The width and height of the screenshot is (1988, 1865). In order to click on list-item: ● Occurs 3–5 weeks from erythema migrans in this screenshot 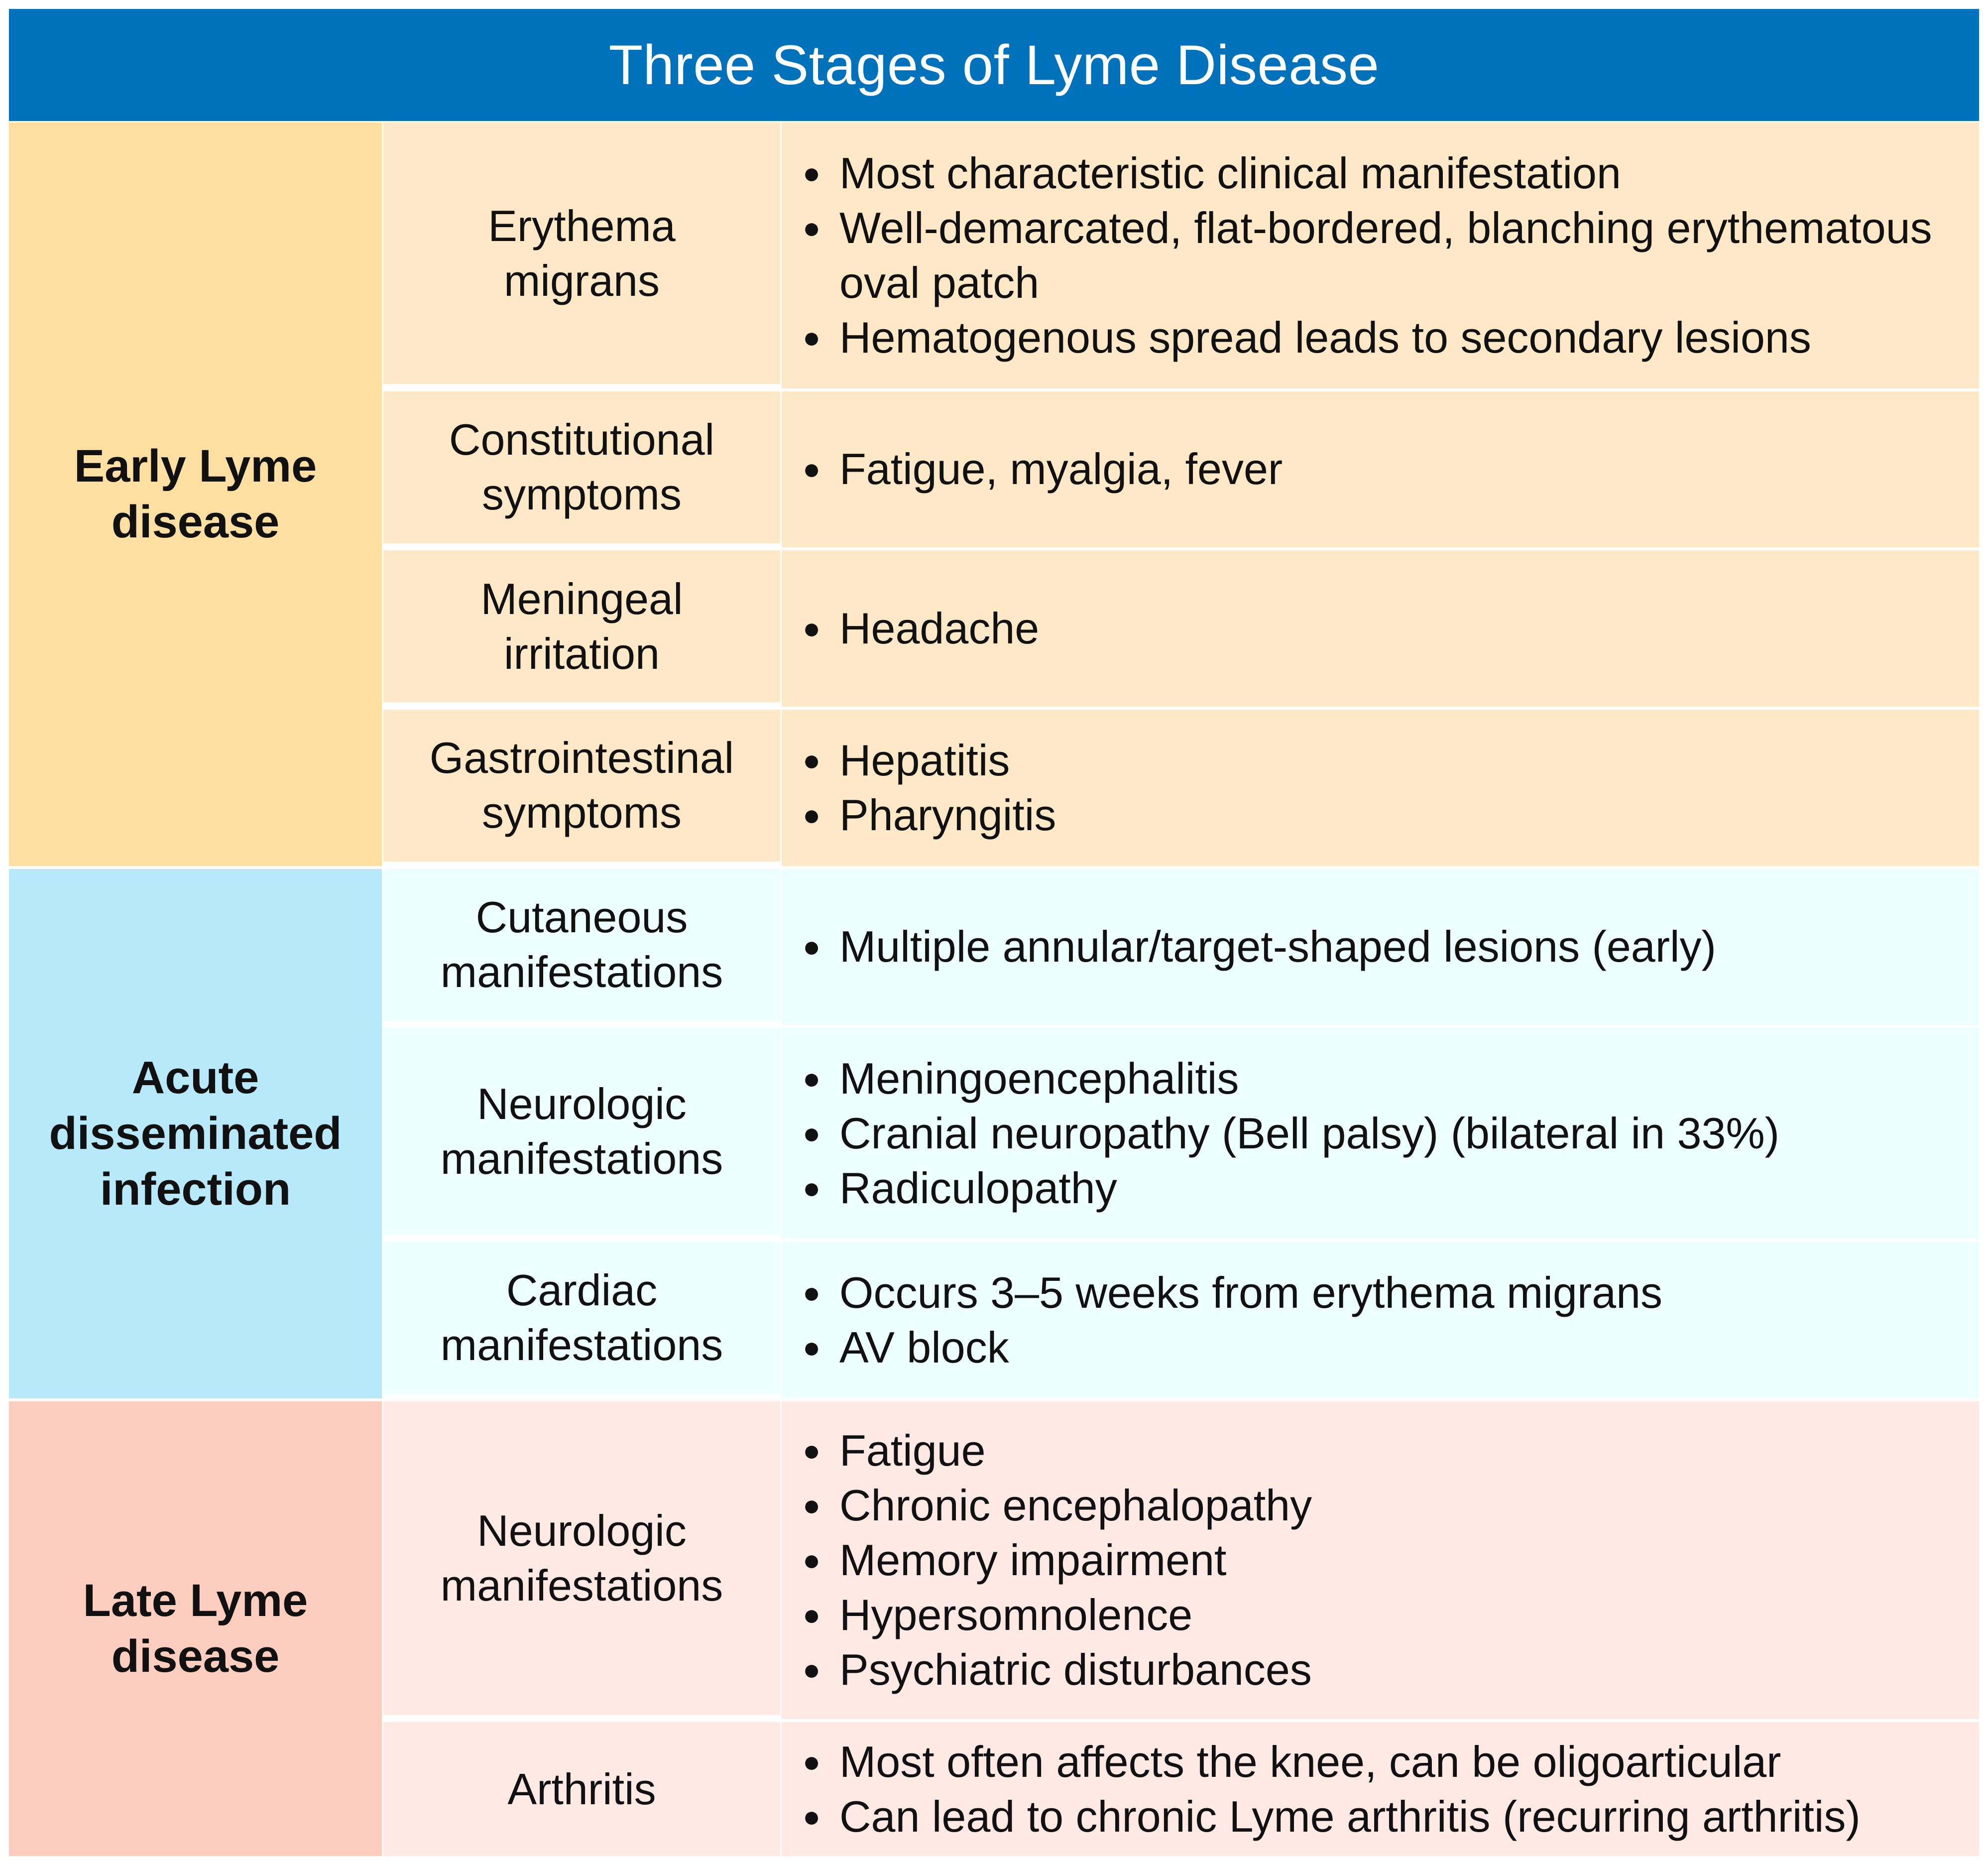, I will do `click(1232, 1292)`.